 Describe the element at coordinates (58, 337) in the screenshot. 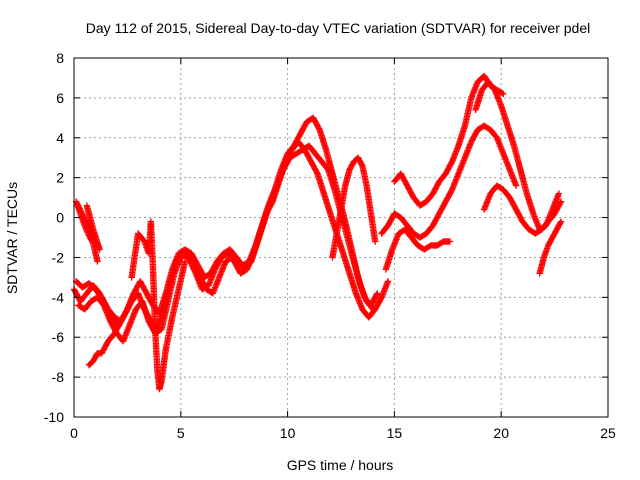

I see `y-tick-label: -6` at that location.